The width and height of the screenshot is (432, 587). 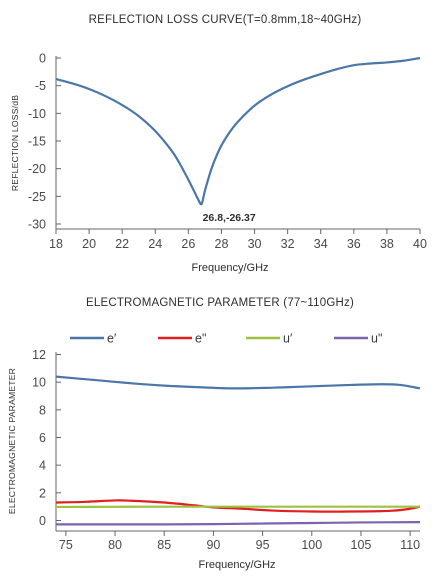 What do you see at coordinates (376, 339) in the screenshot?
I see `legend-label: u"` at bounding box center [376, 339].